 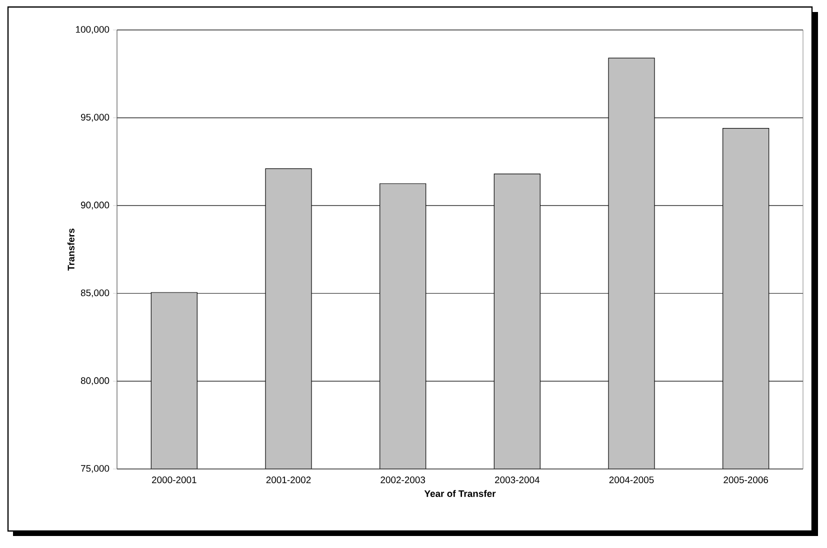 What do you see at coordinates (746, 480) in the screenshot?
I see `x-tick-label: 2005-2006` at bounding box center [746, 480].